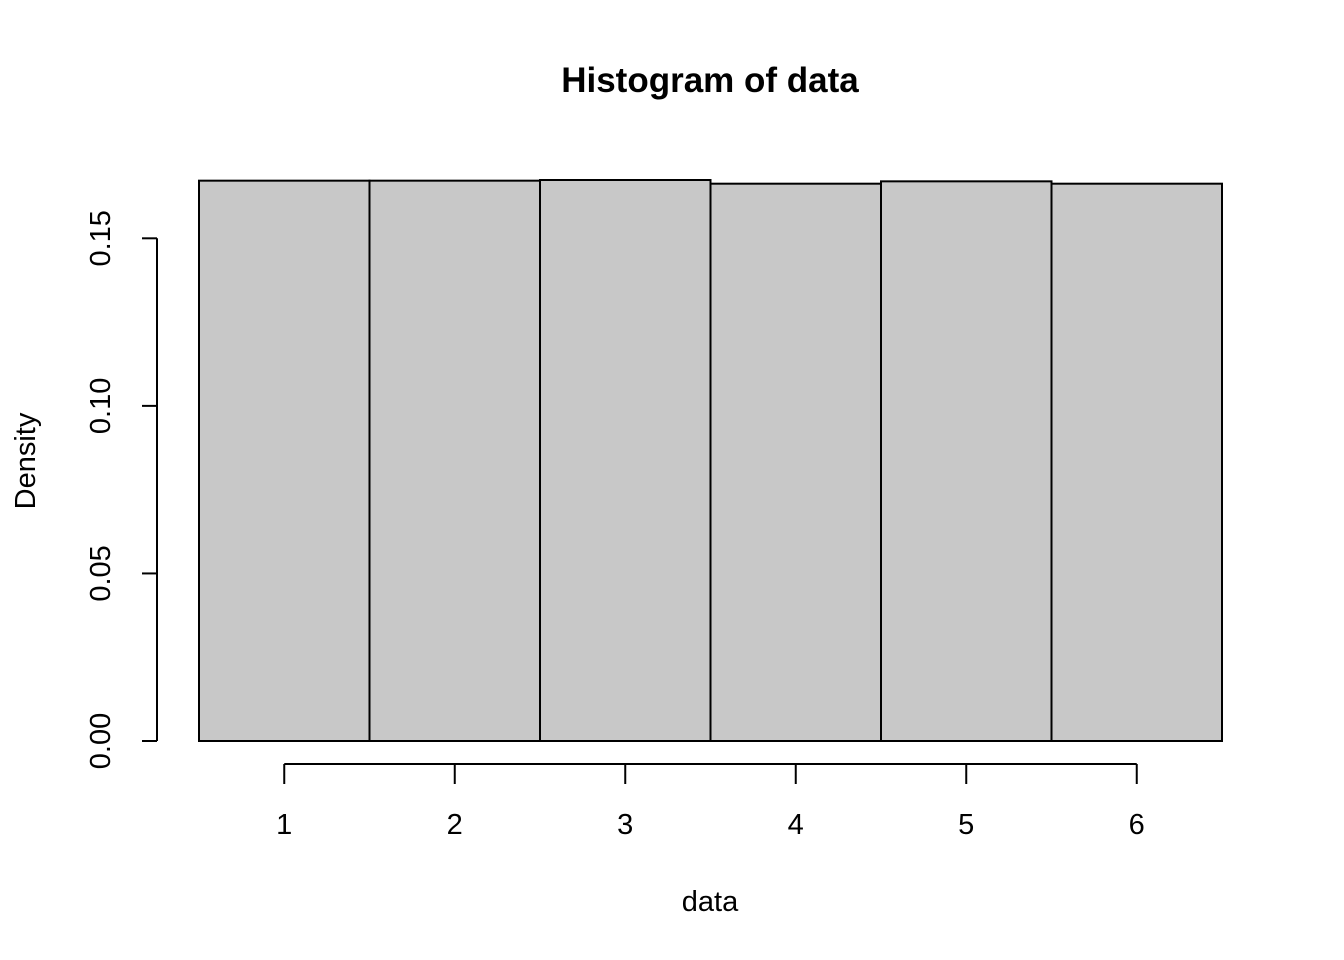 The width and height of the screenshot is (1344, 960). Describe the element at coordinates (101, 573) in the screenshot. I see `y-tick-label: 0.05` at that location.